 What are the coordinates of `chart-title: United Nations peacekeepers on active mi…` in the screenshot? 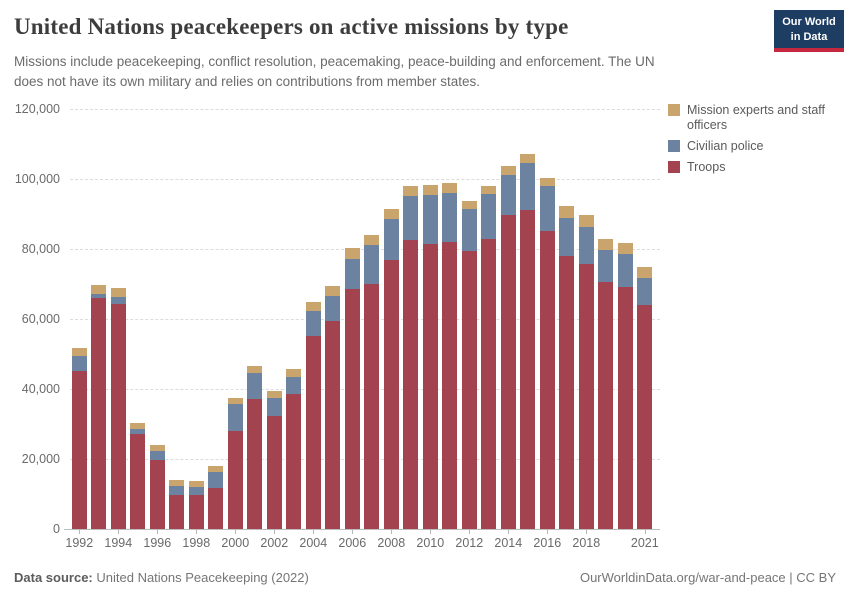 It's located at (291, 26).